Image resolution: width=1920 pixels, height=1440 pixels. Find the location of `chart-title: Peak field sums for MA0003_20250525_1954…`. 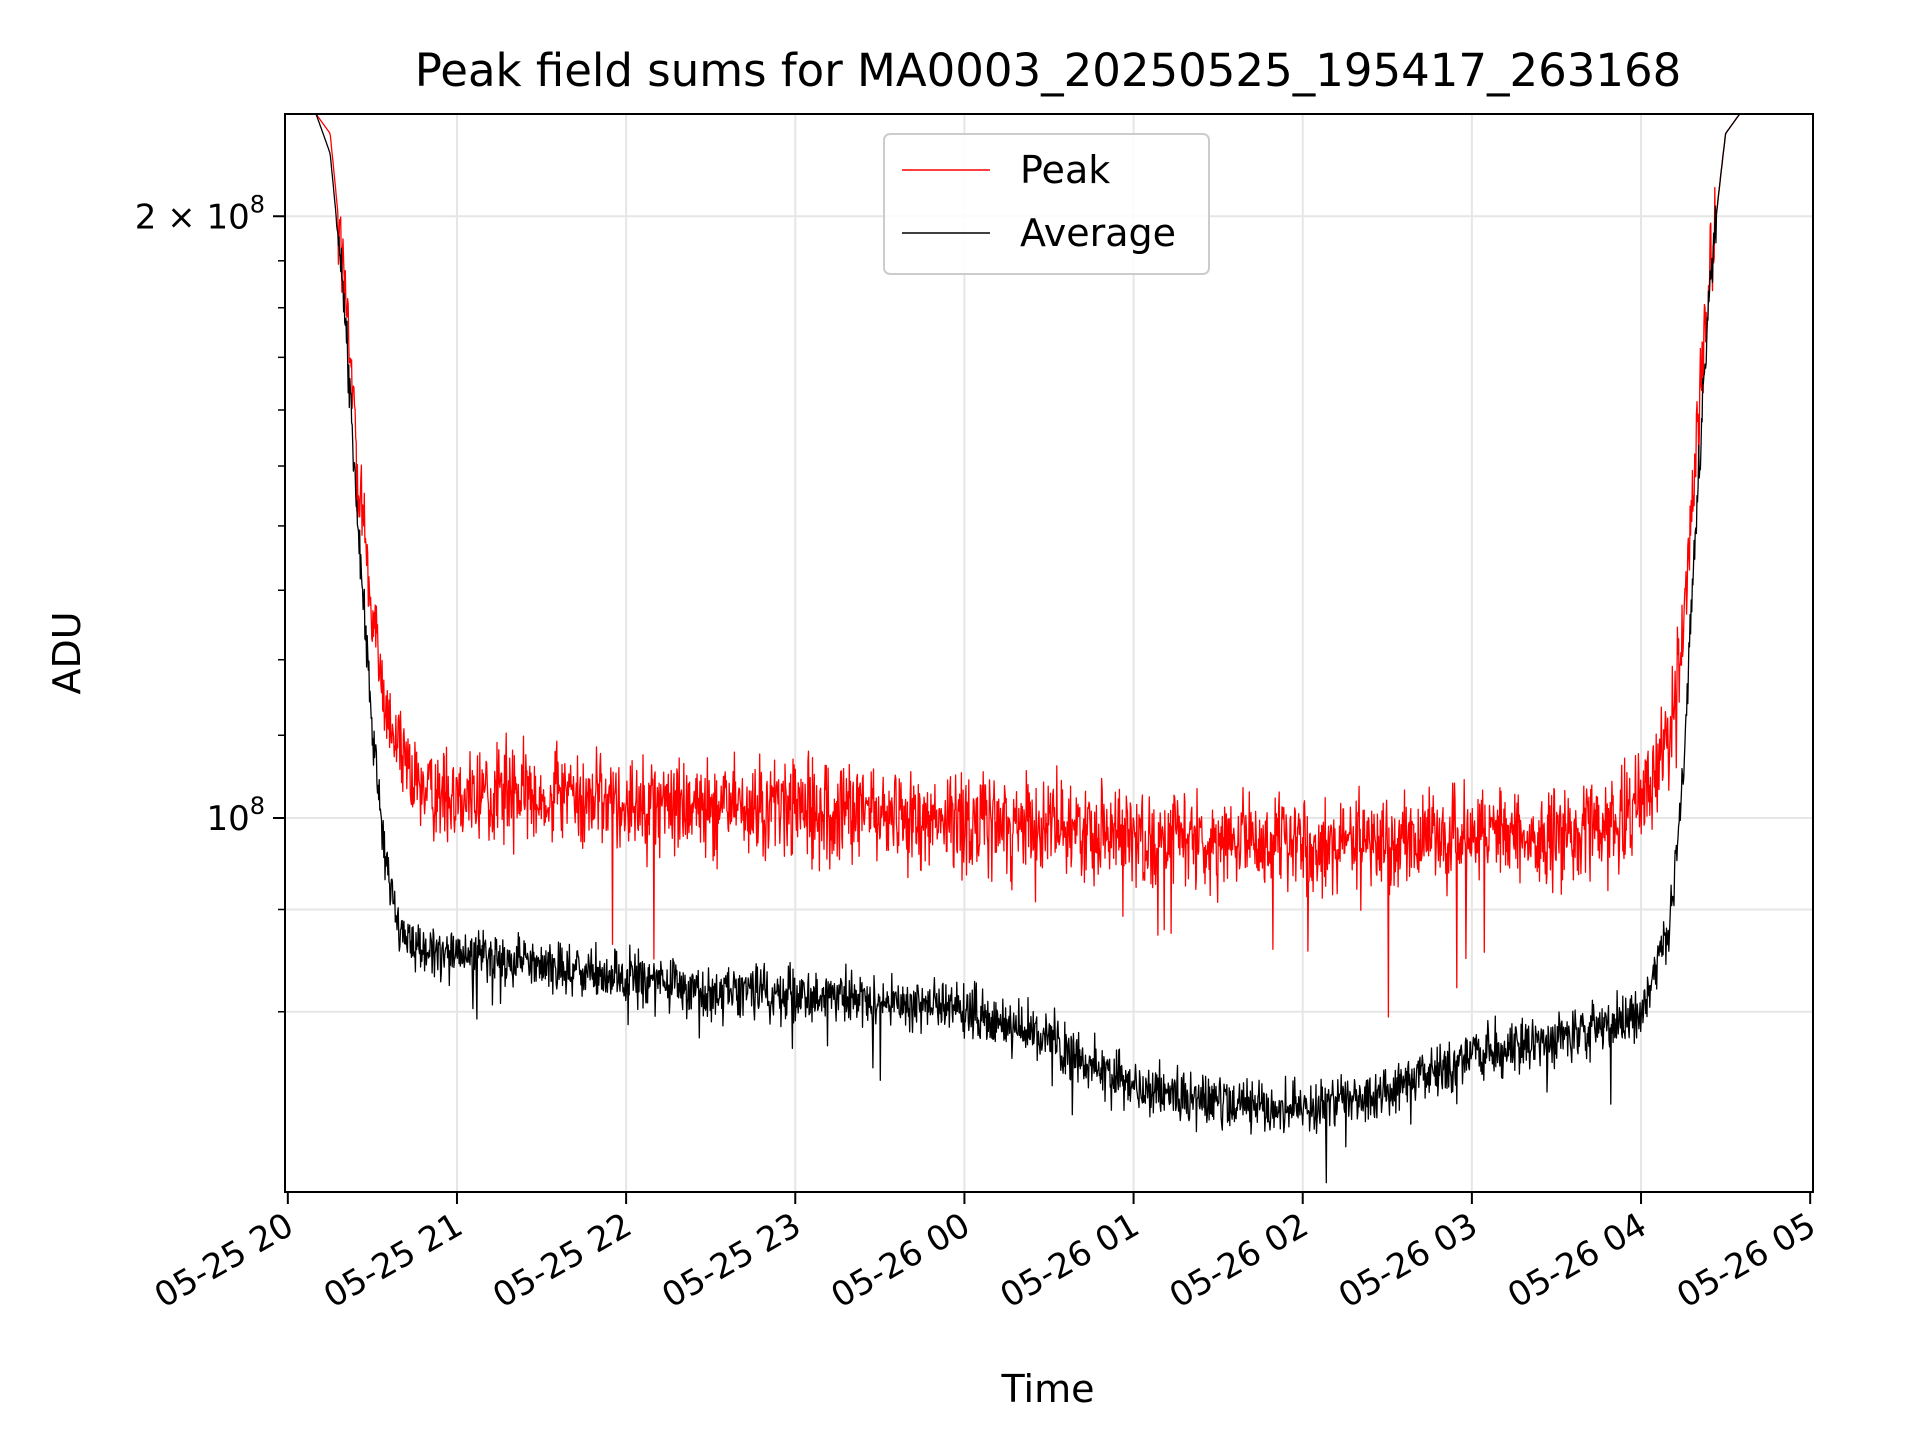

chart-title: Peak field sums for MA0003_20250525_1954… is located at coordinates (1048, 70).